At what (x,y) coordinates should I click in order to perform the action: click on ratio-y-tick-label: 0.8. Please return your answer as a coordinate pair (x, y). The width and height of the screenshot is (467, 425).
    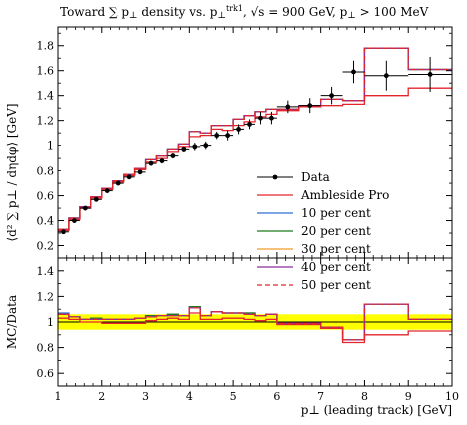
    Looking at the image, I should click on (46, 348).